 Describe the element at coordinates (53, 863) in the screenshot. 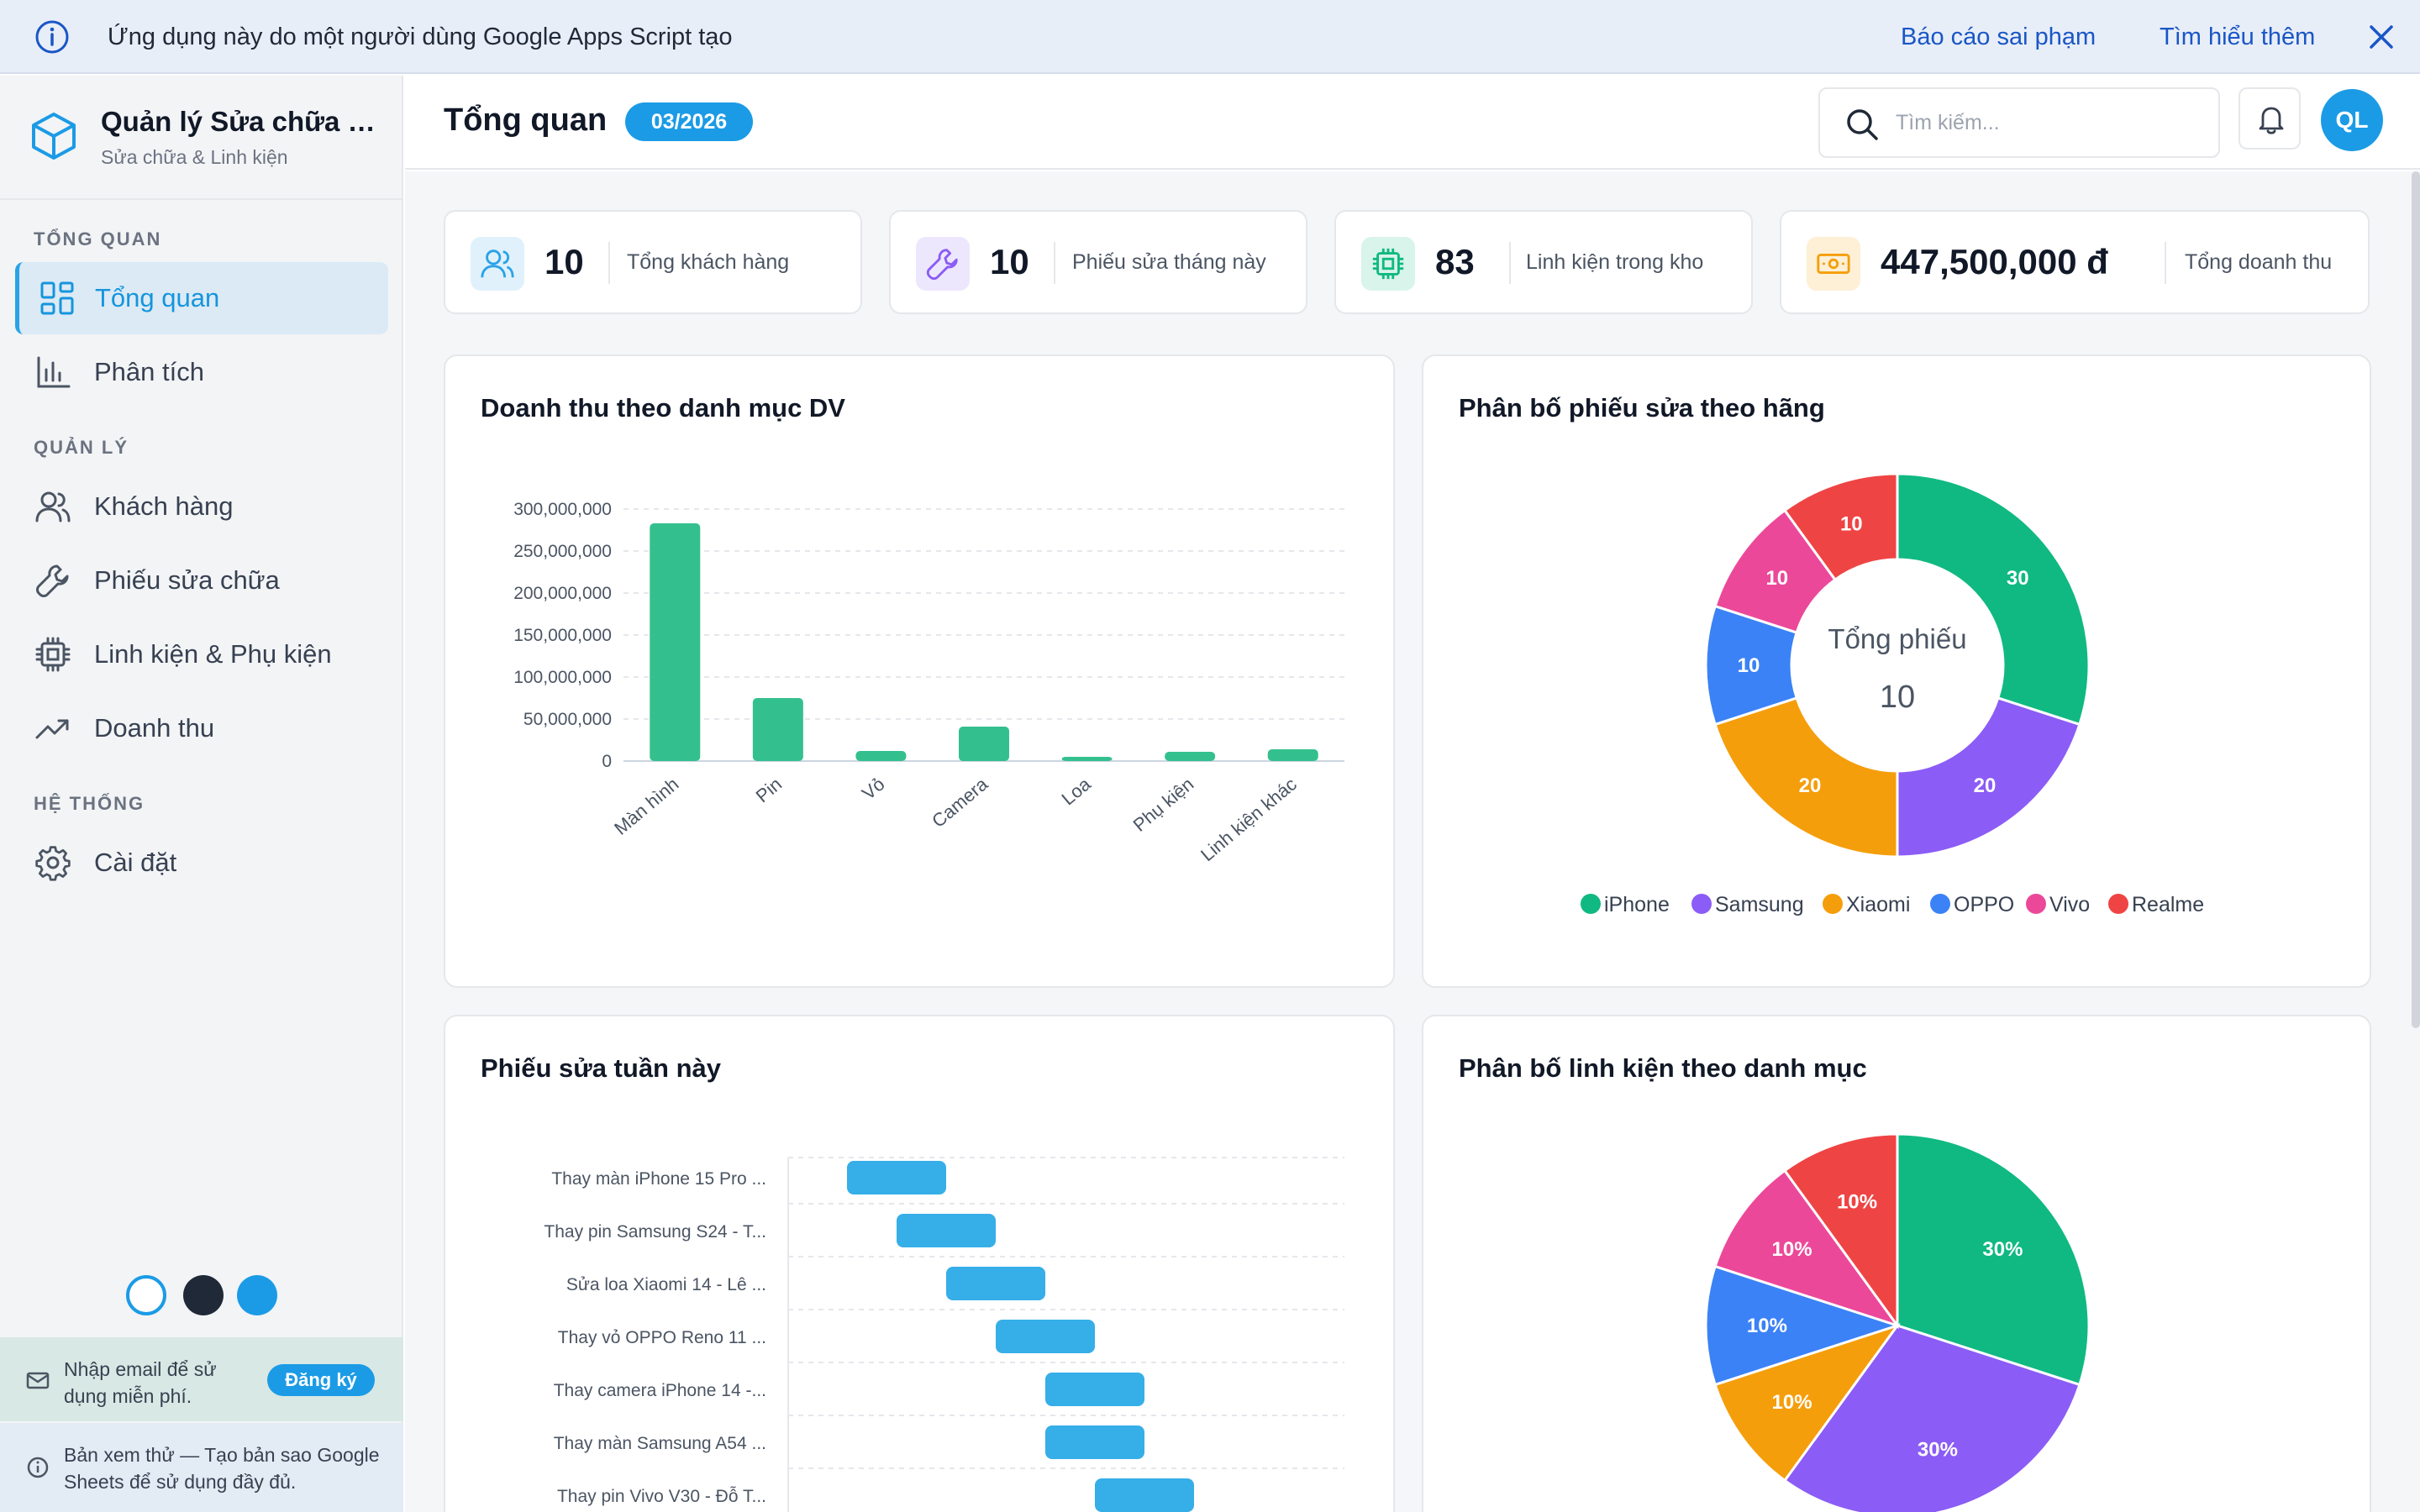

I see `gear-icon` at that location.